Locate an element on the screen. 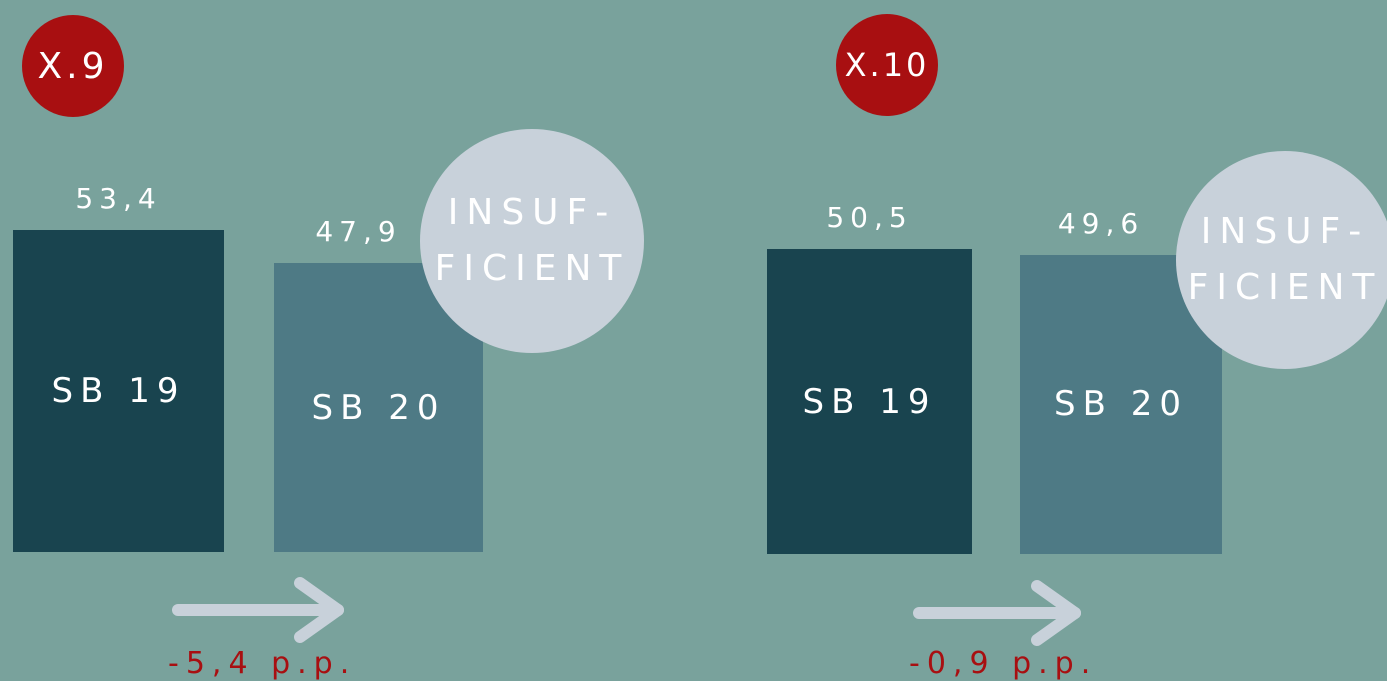 This screenshot has height=681, width=1387. bar-sb20: SB 20 is located at coordinates (378, 407).